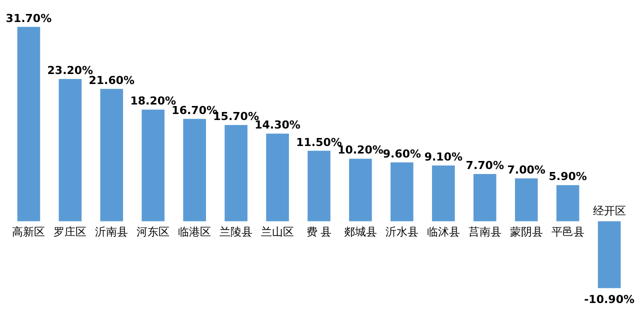 Image resolution: width=640 pixels, height=315 pixels. I want to click on x-tick-label: 平邑县, so click(567, 231).